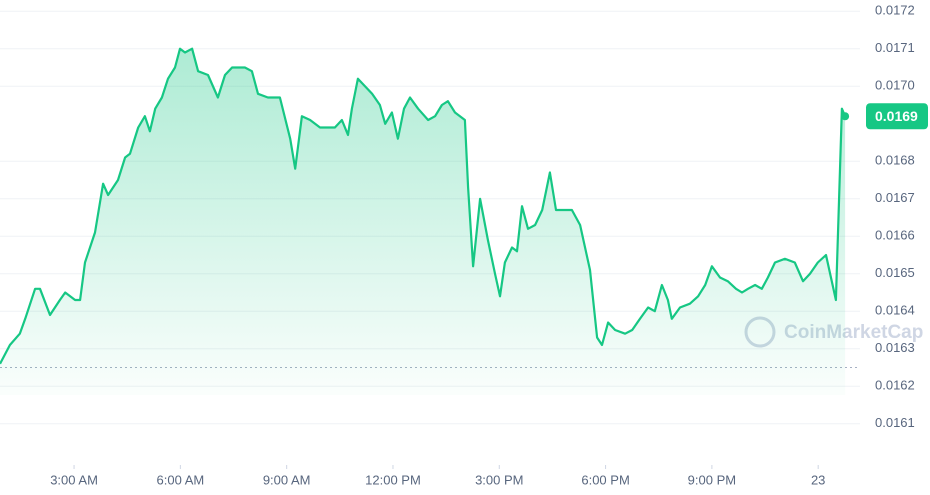 Image resolution: width=930 pixels, height=495 pixels. Describe the element at coordinates (605, 479) in the screenshot. I see `x-tick-label: 6:00 PM` at that location.